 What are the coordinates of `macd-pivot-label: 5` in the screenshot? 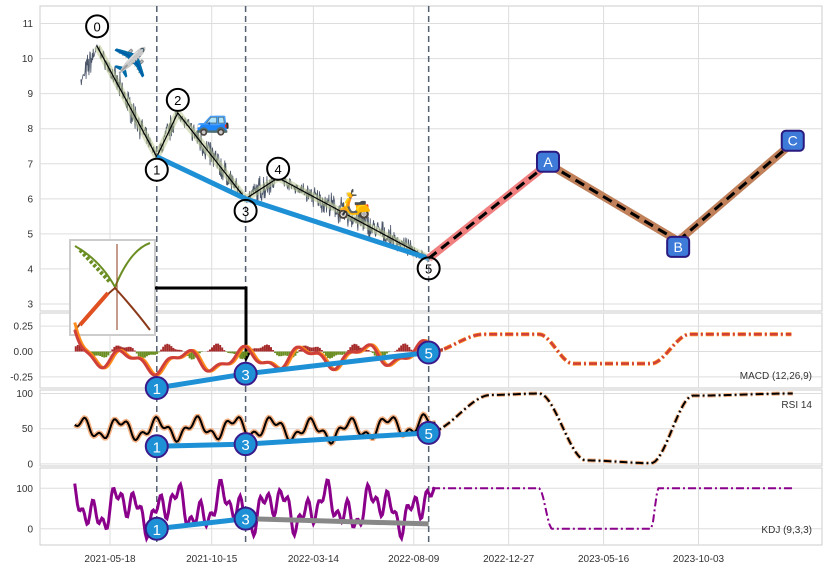 It's located at (428, 354).